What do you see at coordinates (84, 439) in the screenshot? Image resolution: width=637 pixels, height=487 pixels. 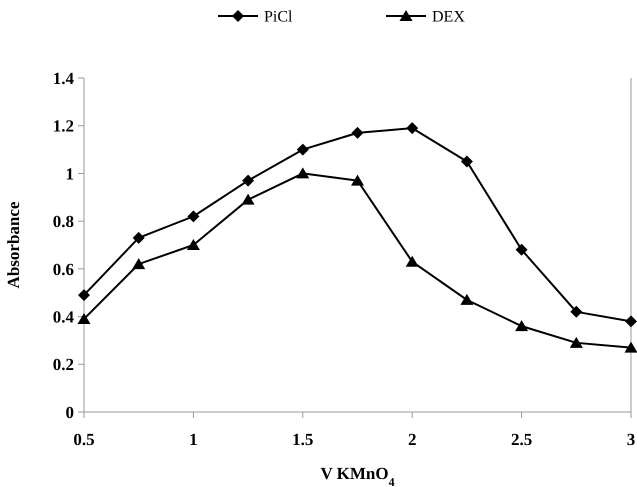 I see `x-tick-label: 0.5` at bounding box center [84, 439].